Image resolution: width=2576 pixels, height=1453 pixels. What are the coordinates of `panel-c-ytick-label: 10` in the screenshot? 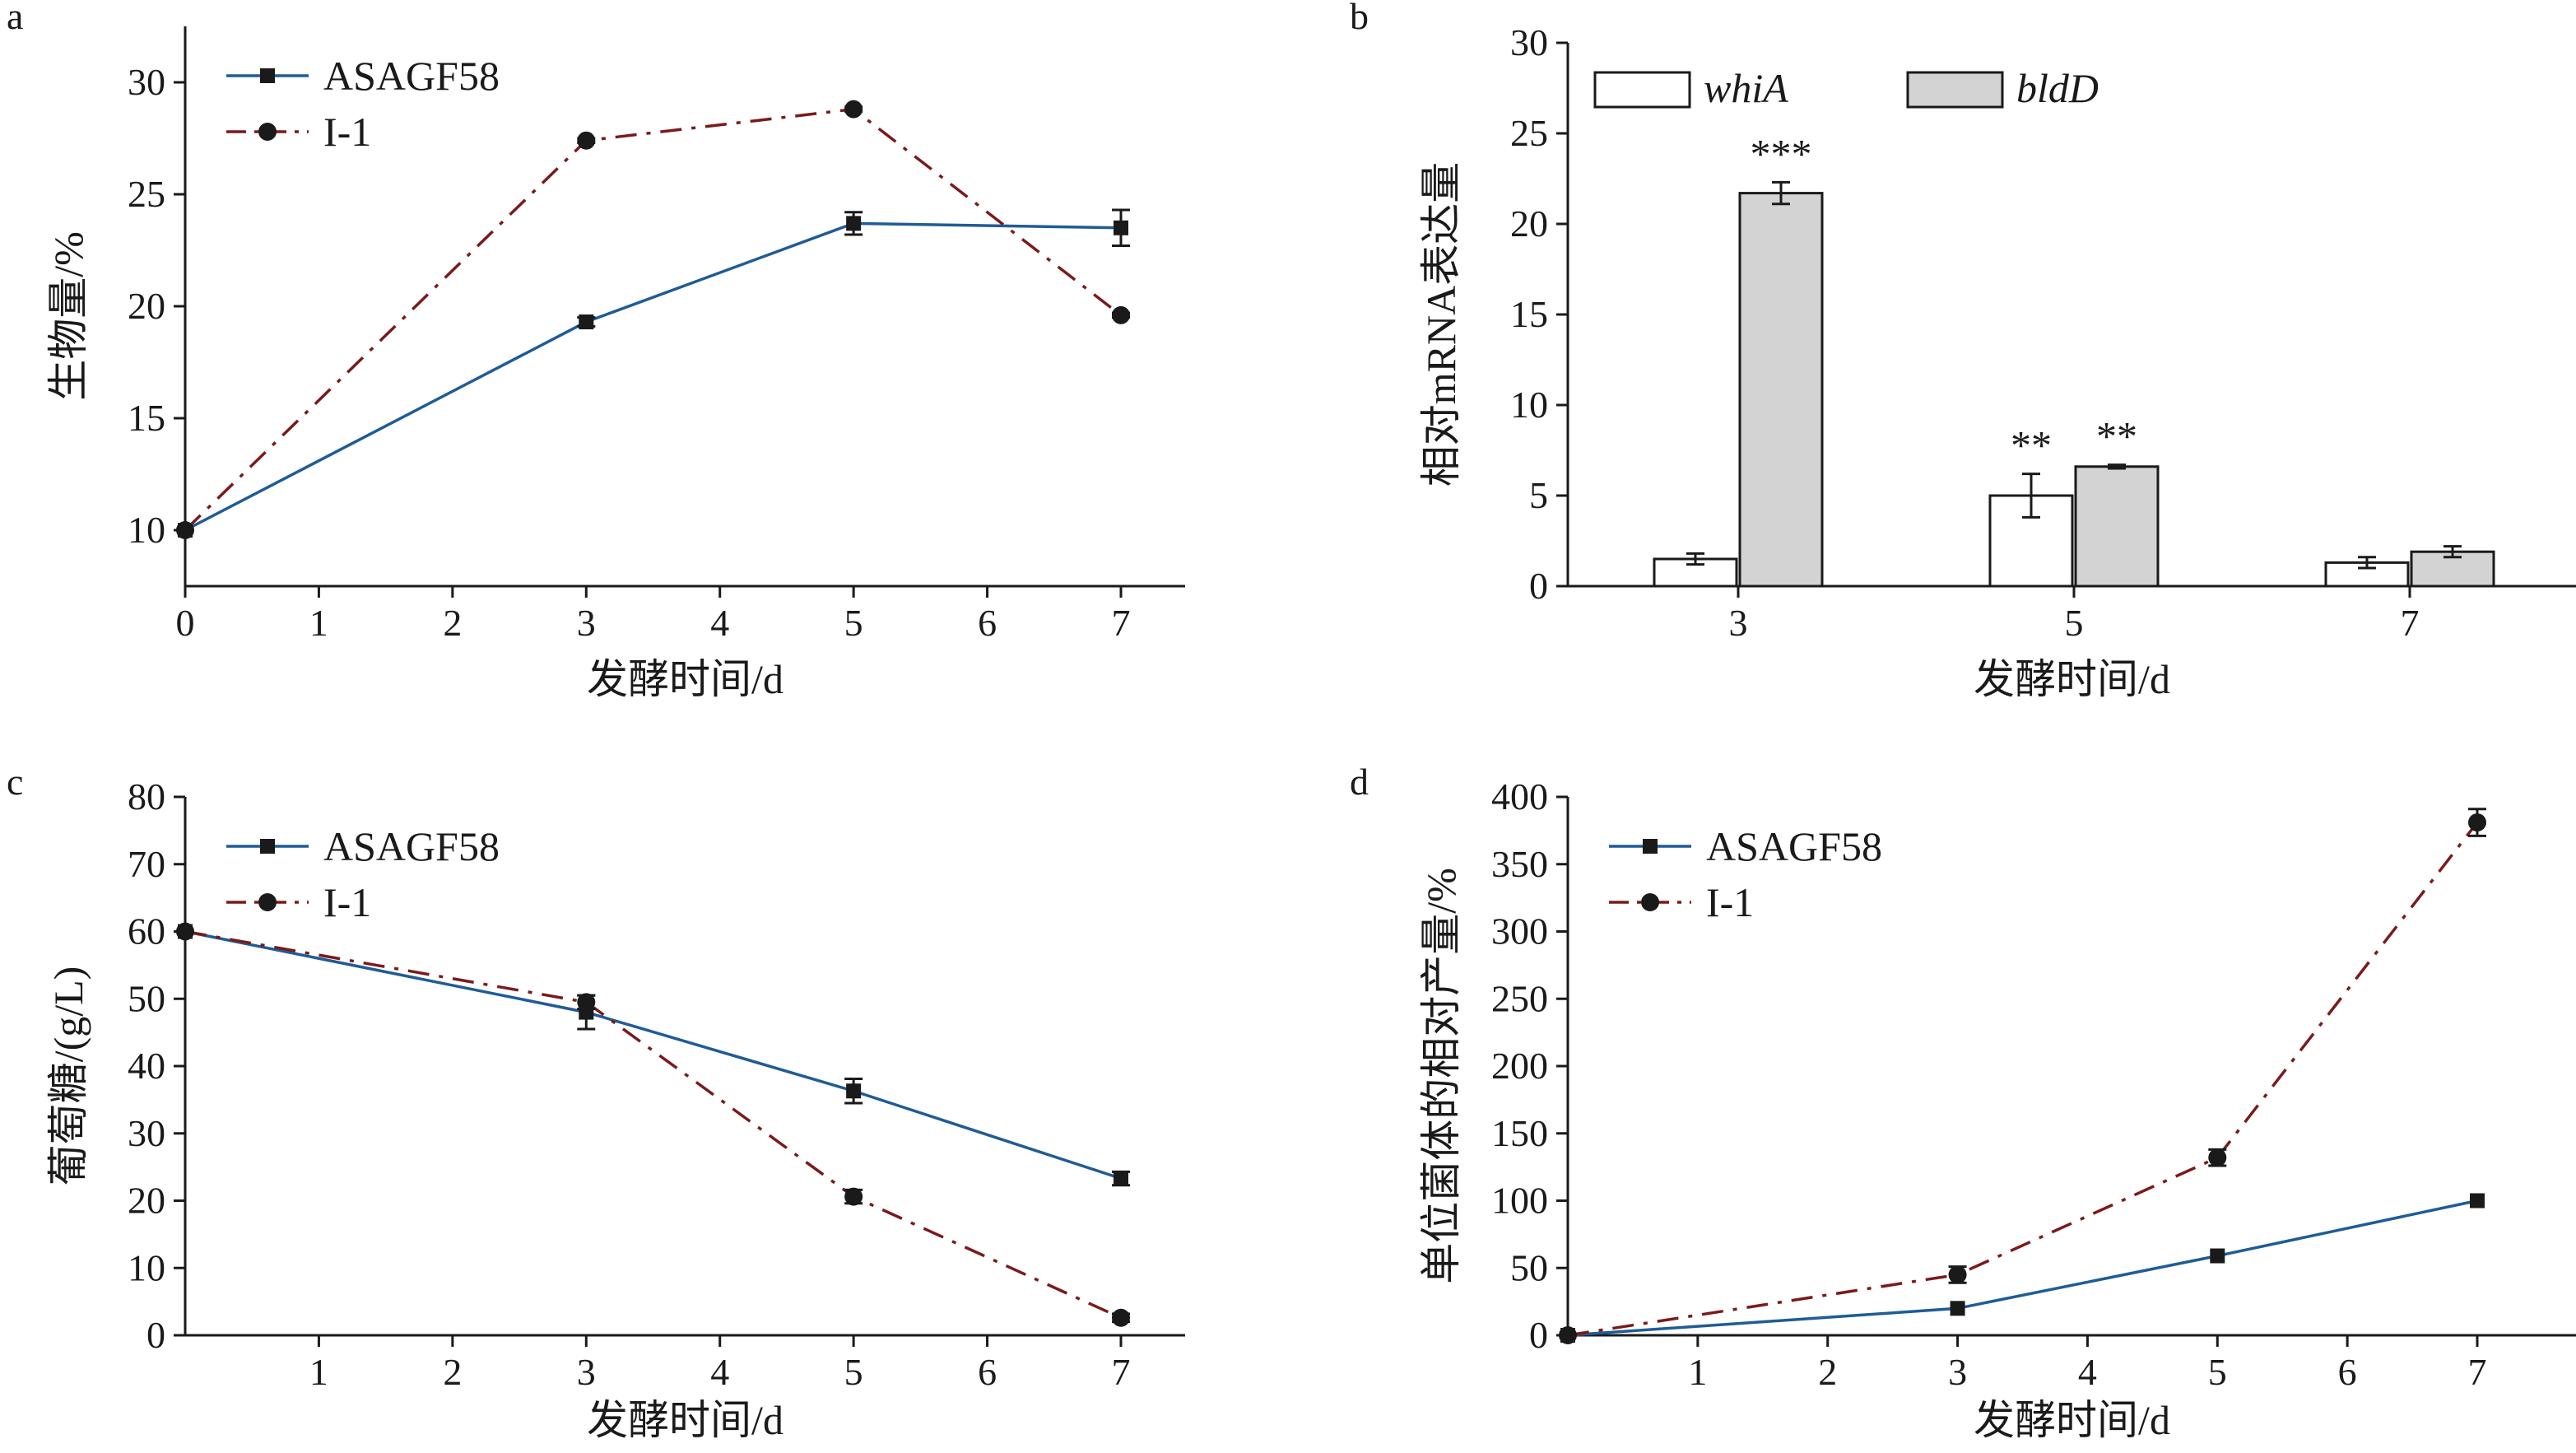 It's located at (146, 1267).